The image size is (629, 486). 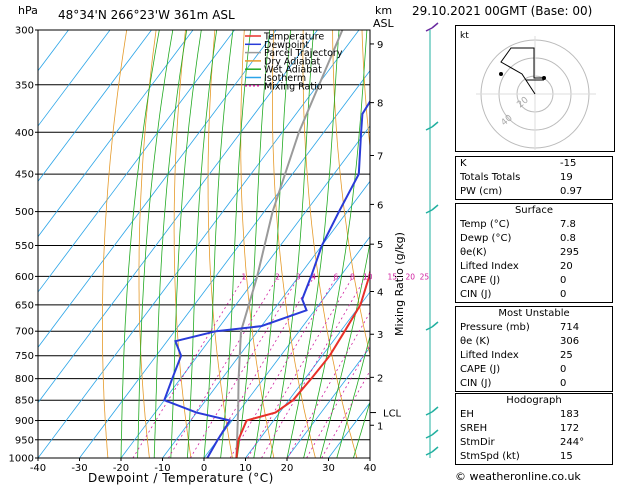 What do you see at coordinates (245, 468) in the screenshot?
I see `x-tick-label: 10` at bounding box center [245, 468].